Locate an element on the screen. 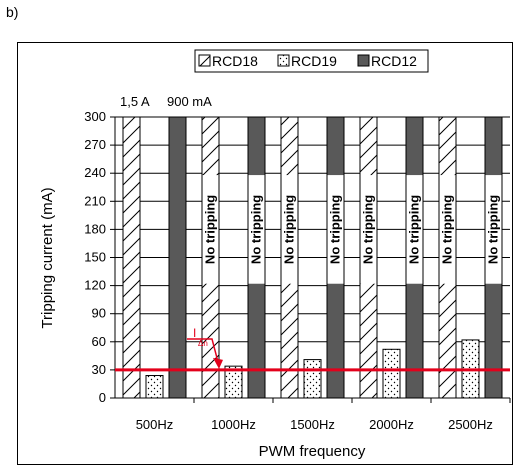 This screenshot has height=473, width=522. bar-rcd12-500hz is located at coordinates (177, 257).